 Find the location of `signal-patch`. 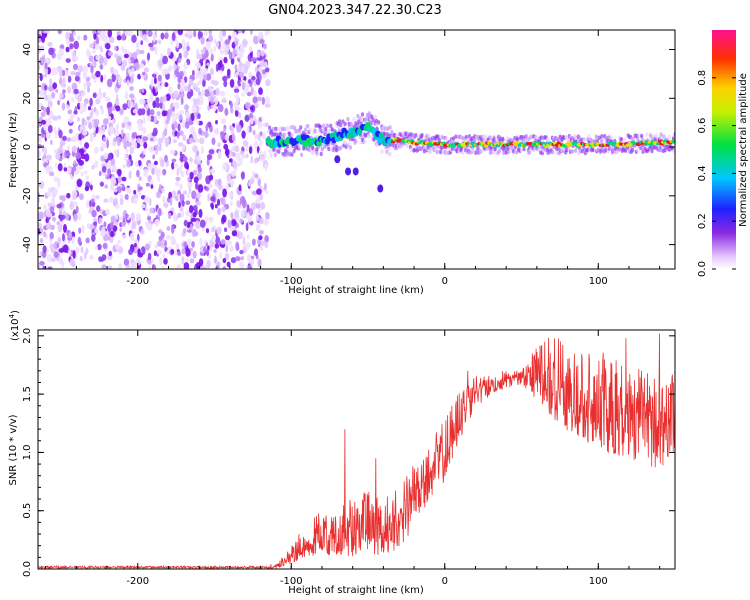

signal-patch is located at coordinates (355, 171).